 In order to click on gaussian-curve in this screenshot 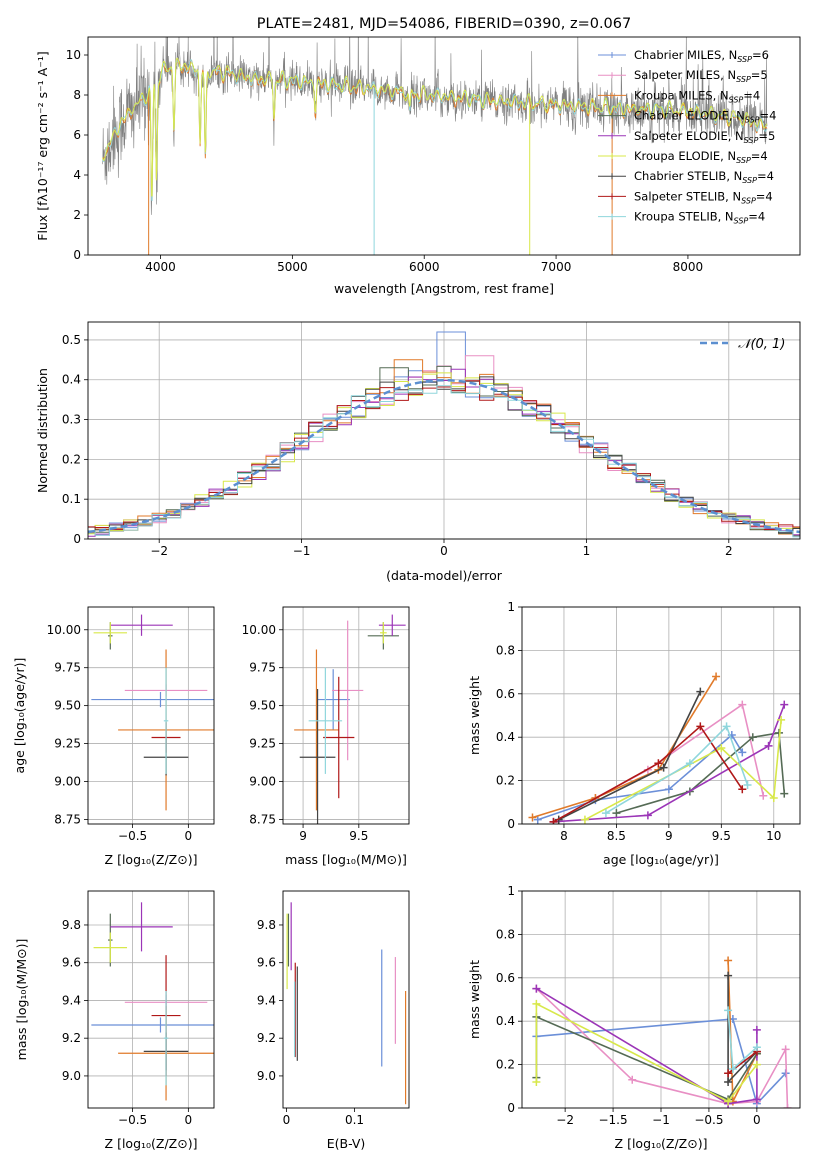, I will do `click(444, 456)`.